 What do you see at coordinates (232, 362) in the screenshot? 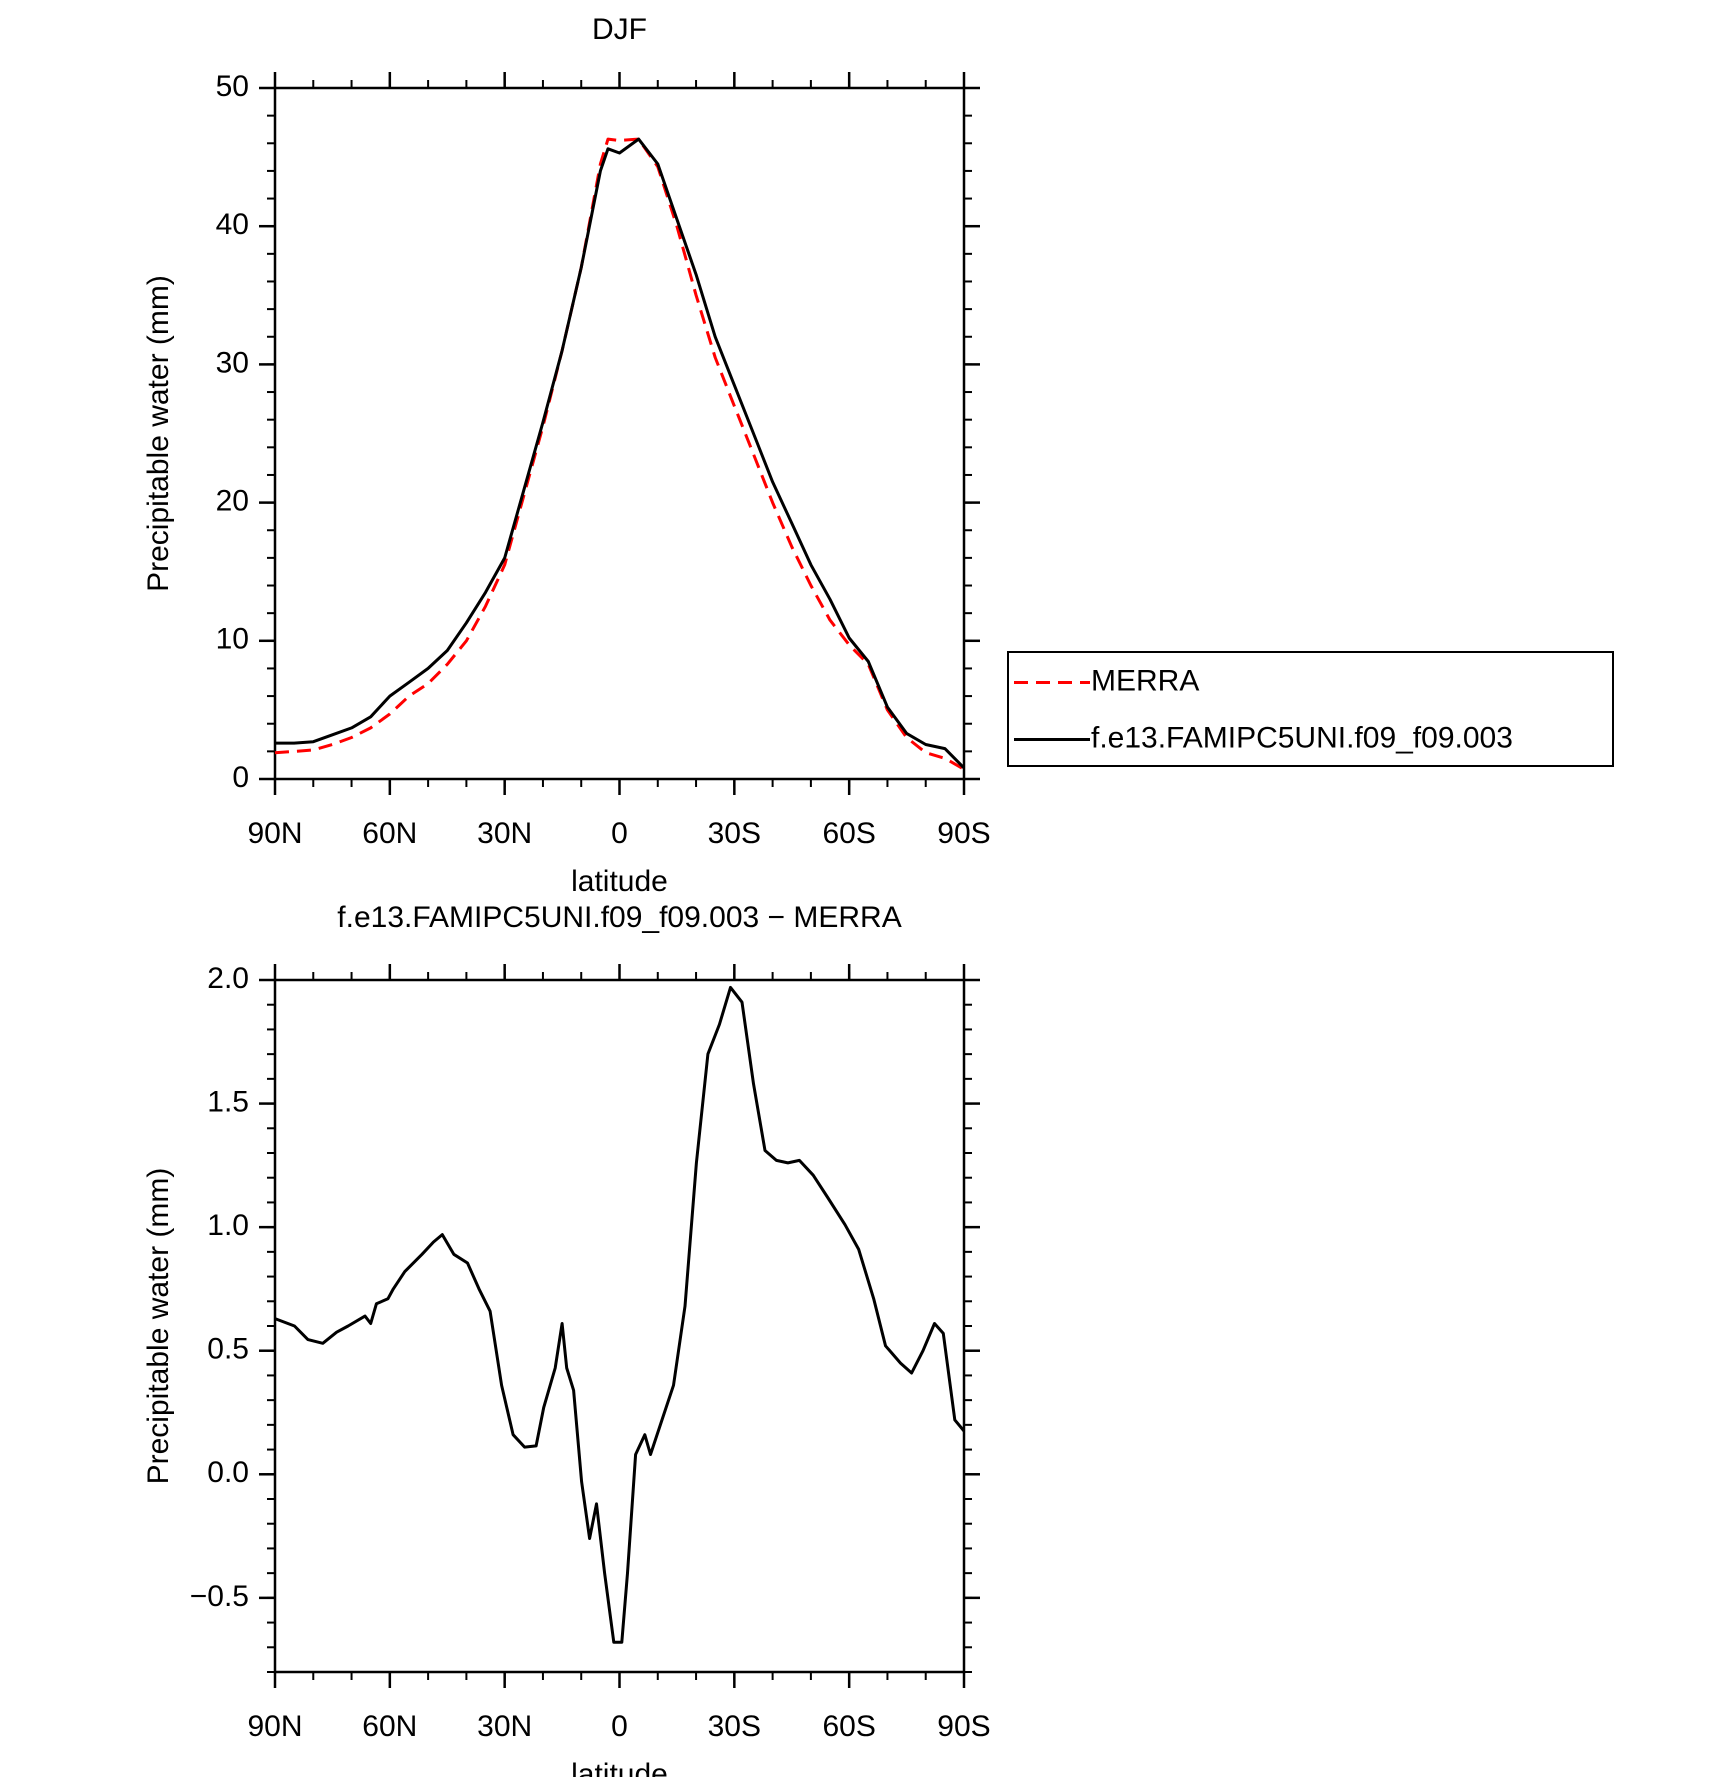
I see `y-tick-label: 30` at bounding box center [232, 362].